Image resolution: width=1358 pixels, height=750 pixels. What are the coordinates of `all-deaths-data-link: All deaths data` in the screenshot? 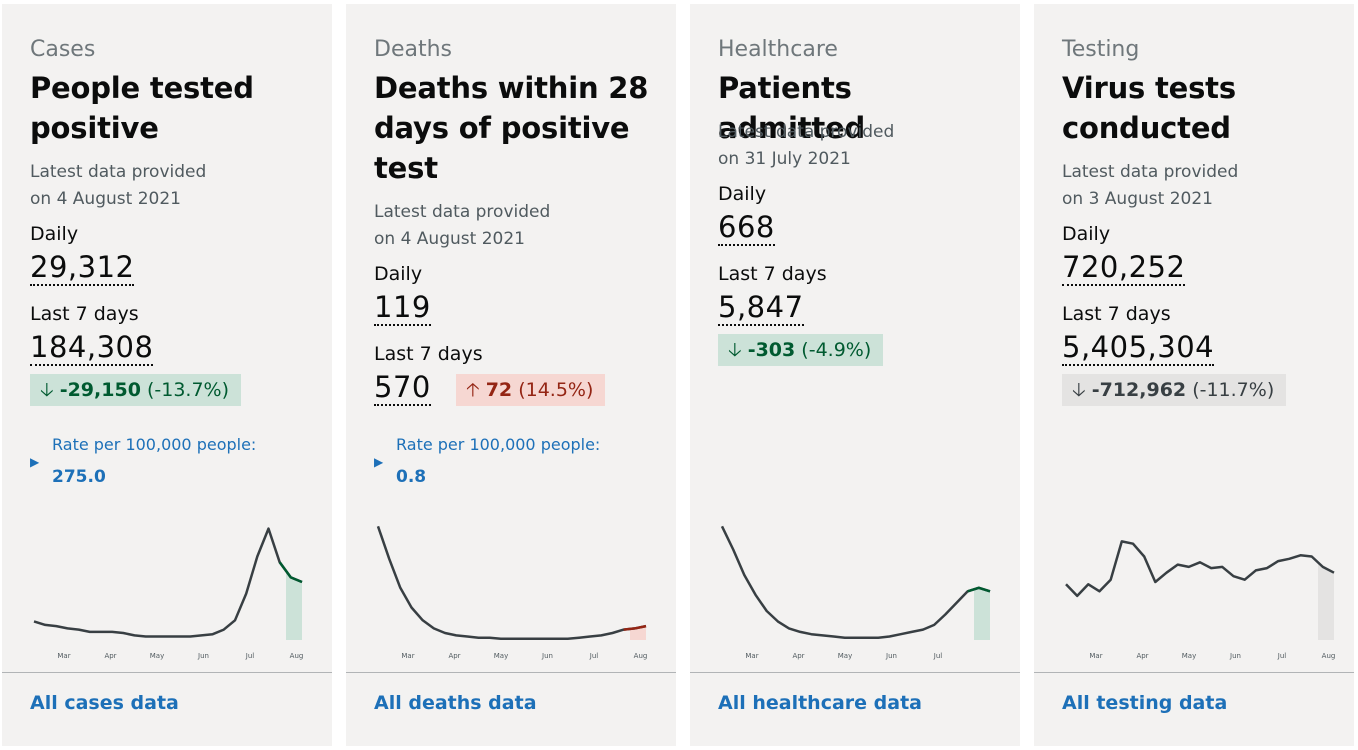 It's located at (455, 703).